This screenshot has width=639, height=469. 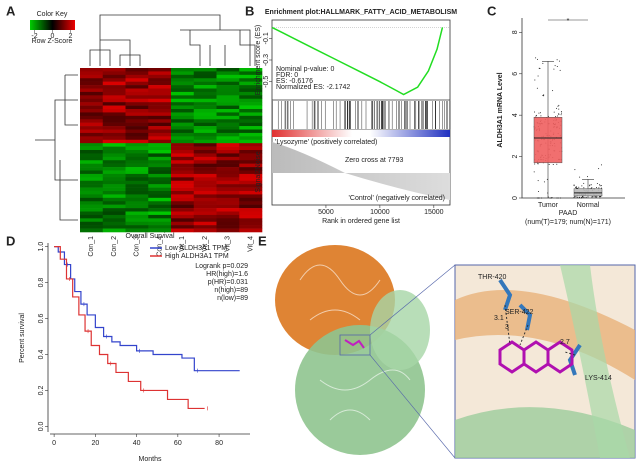 What do you see at coordinates (129, 327) in the screenshot?
I see `survival-curve` at bounding box center [129, 327].